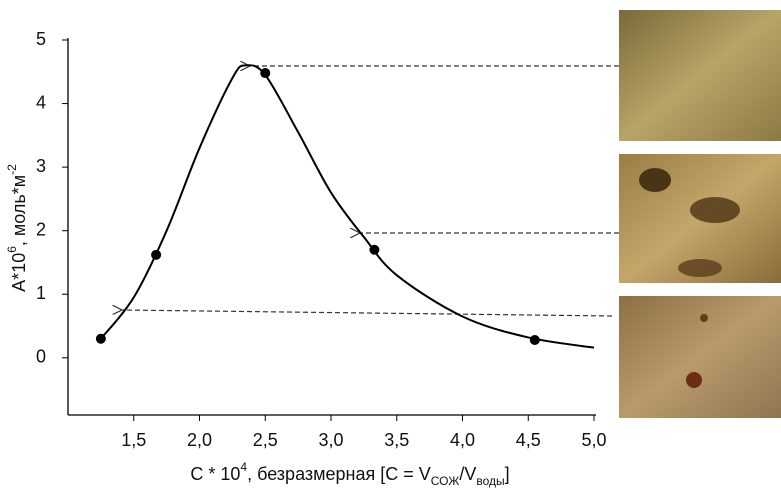  Describe the element at coordinates (199, 440) in the screenshot. I see `x-tick-label: 2,0` at that location.